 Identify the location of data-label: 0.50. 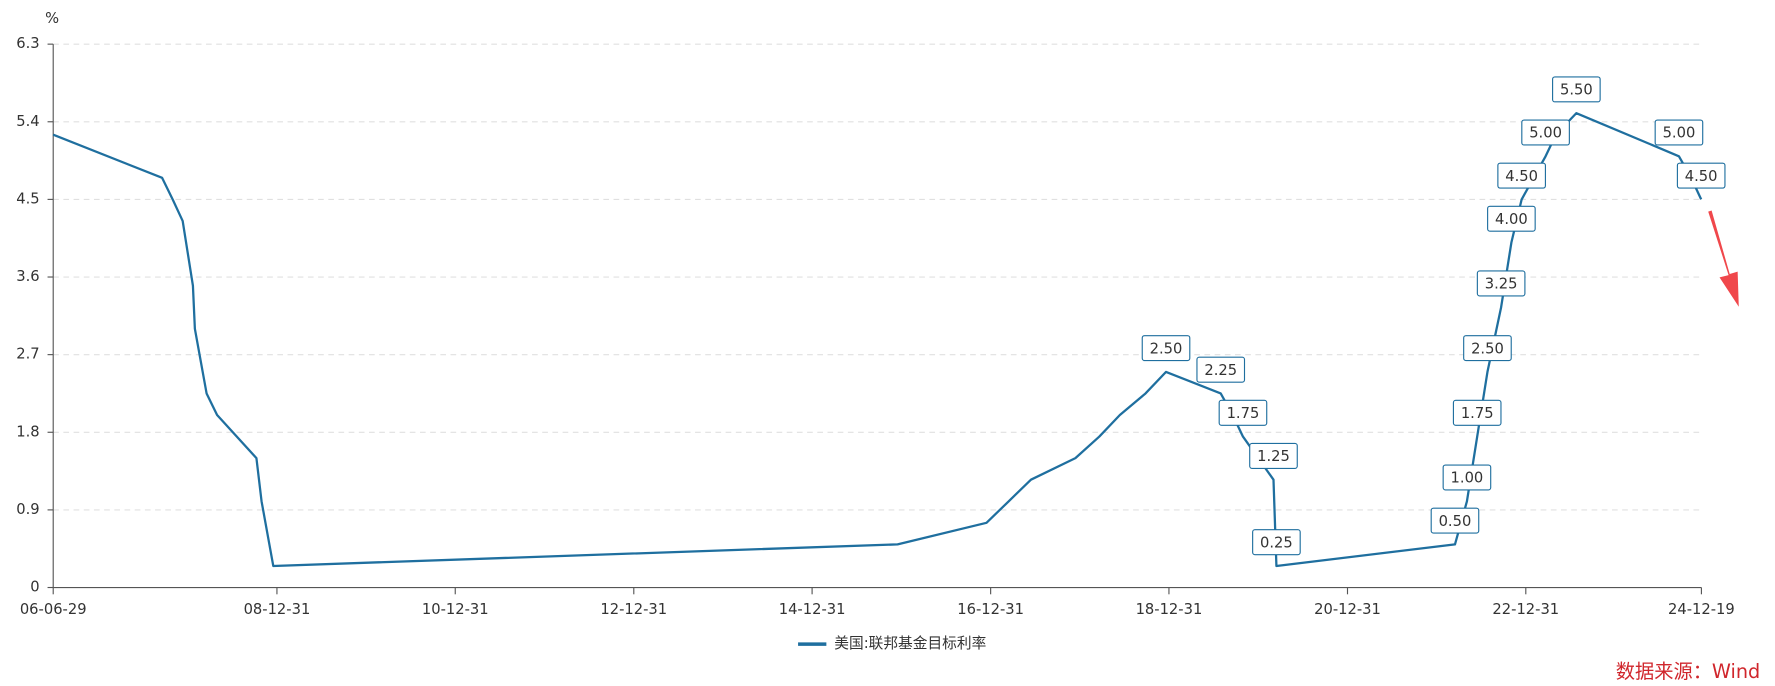
(1455, 521).